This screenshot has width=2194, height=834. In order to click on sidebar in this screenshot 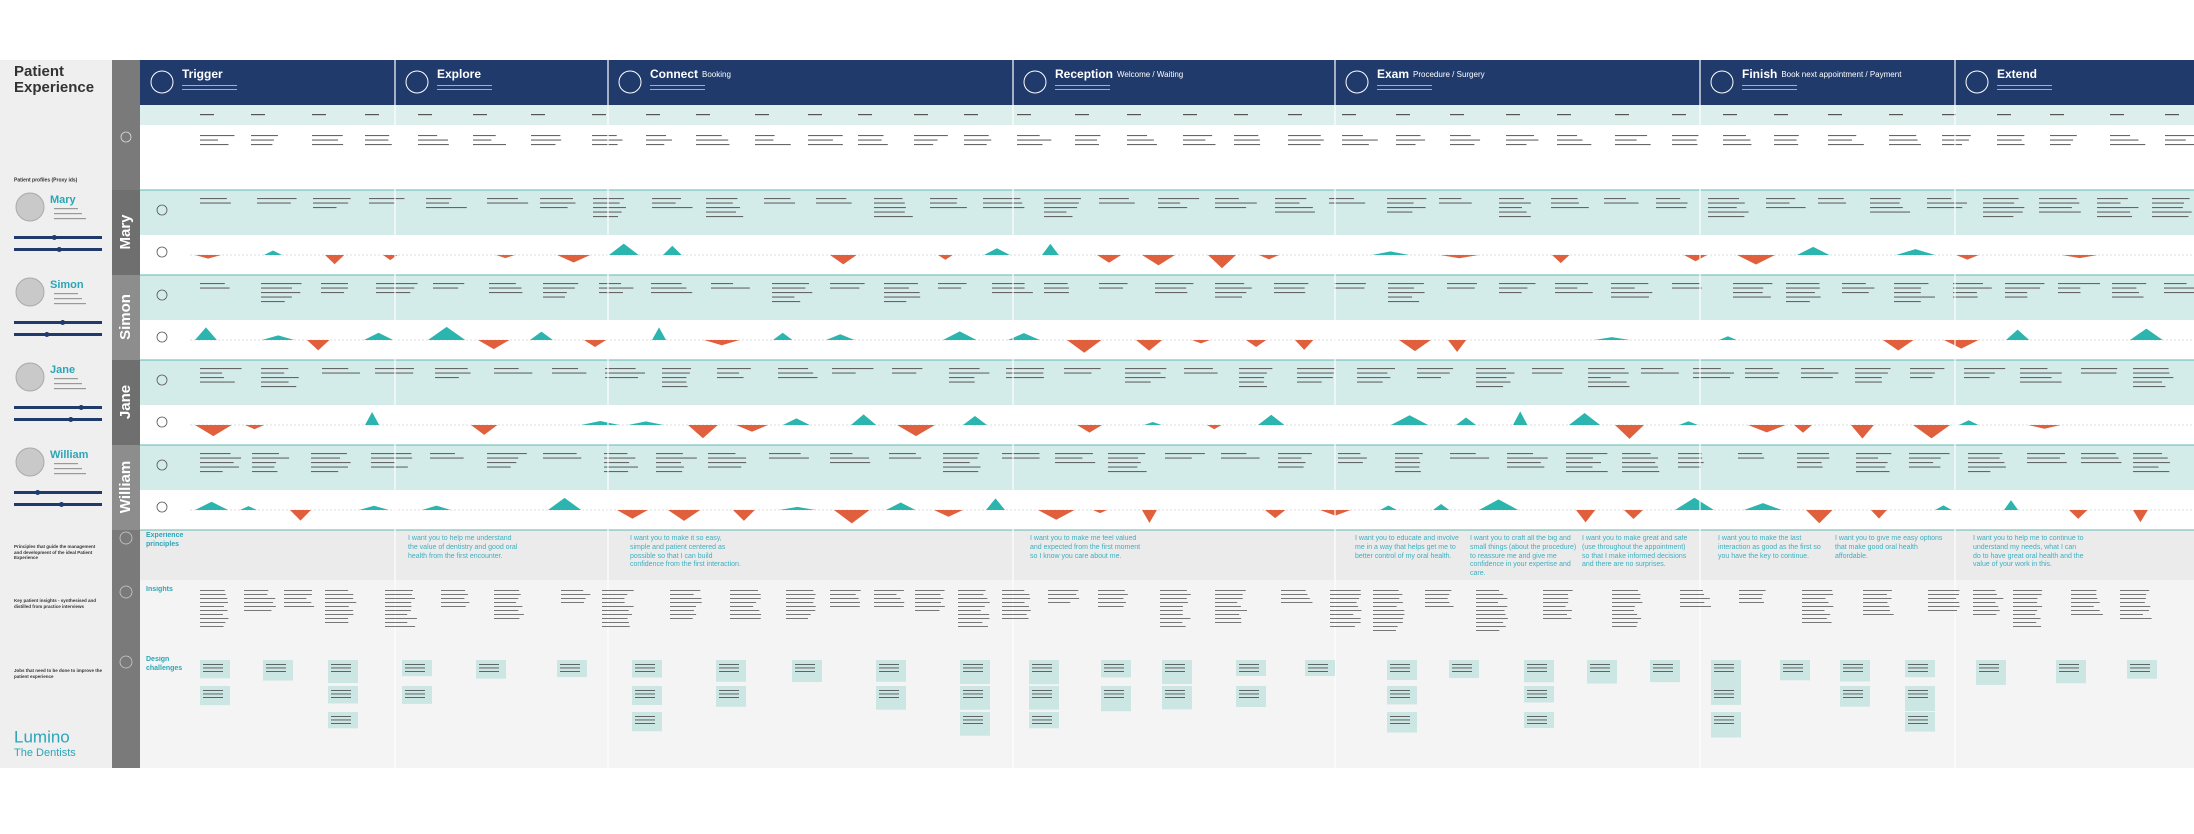, I will do `click(56, 414)`.